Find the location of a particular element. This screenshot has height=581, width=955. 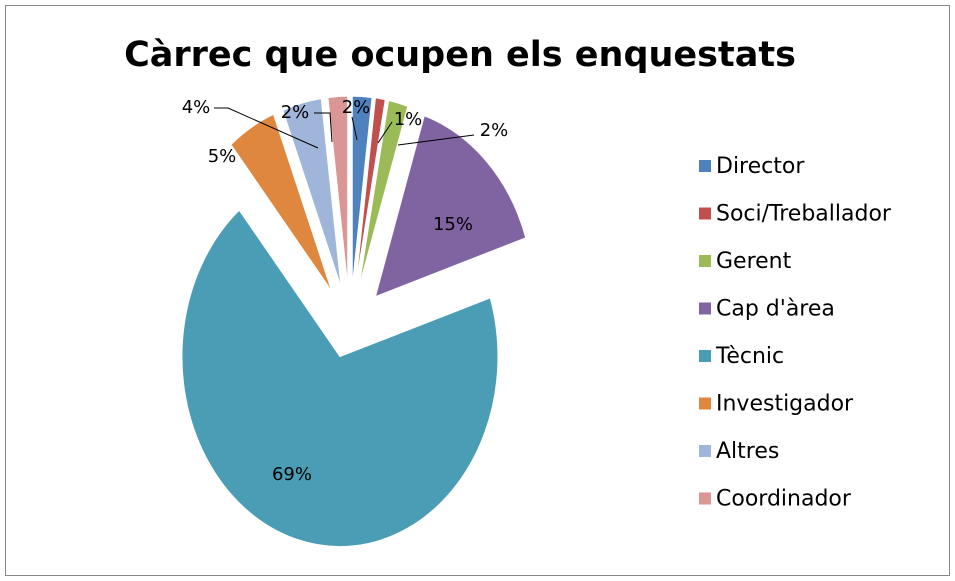

legend-label: Tècnic is located at coordinates (749, 356).